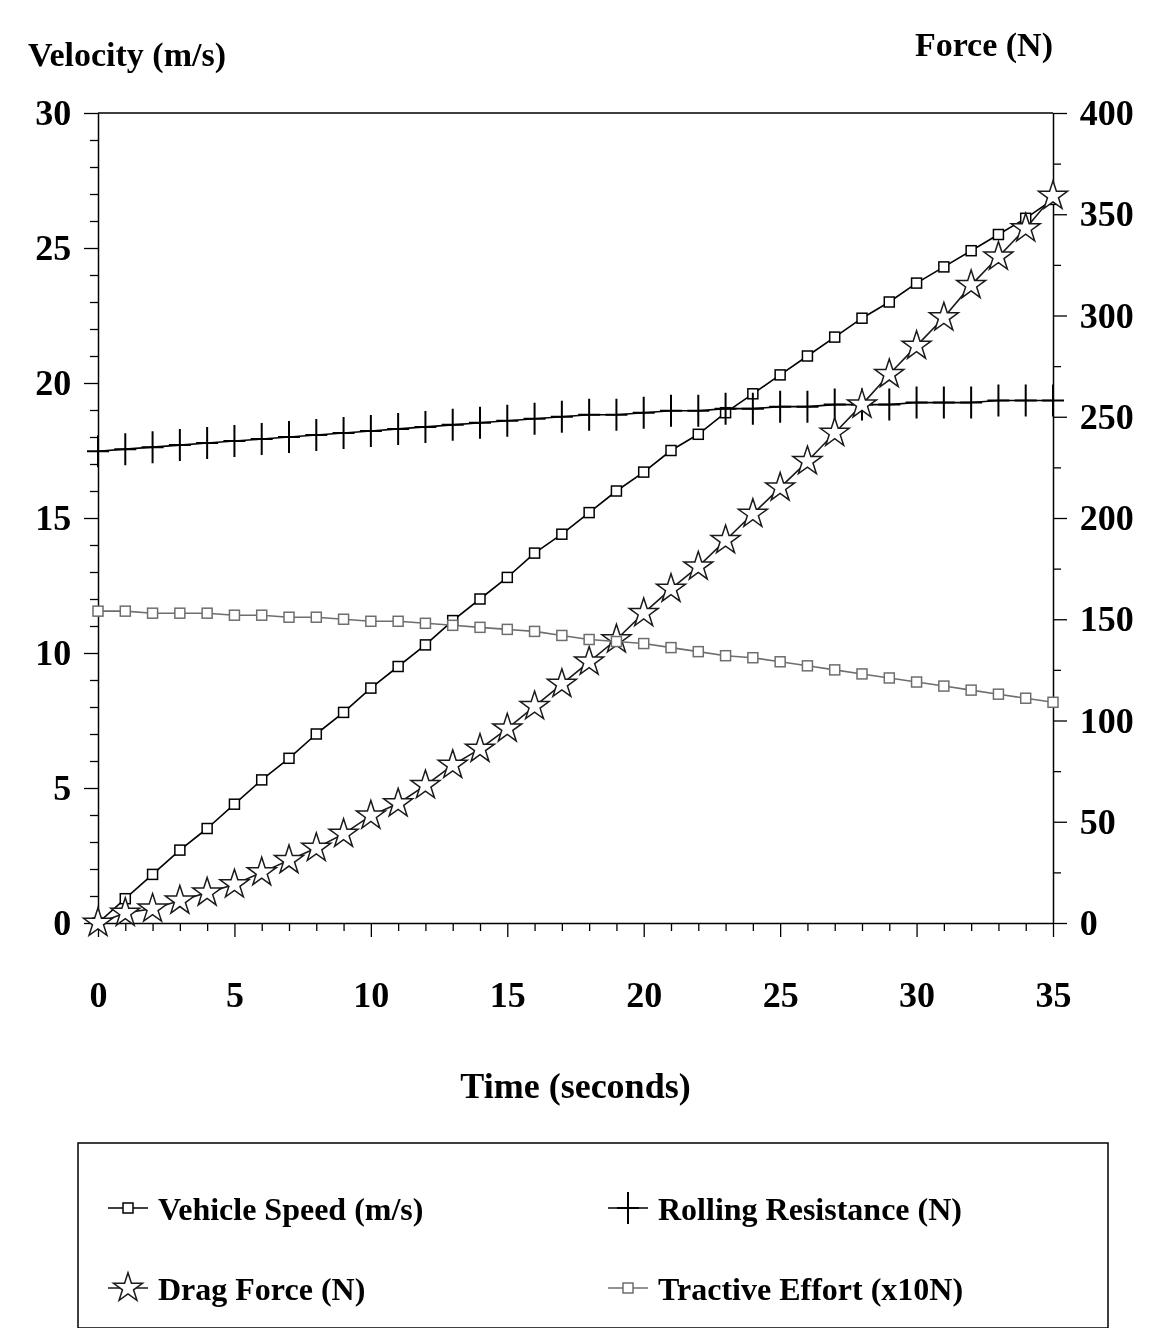  What do you see at coordinates (810, 1209) in the screenshot?
I see `legend-label: Rolling Resistance (N)` at bounding box center [810, 1209].